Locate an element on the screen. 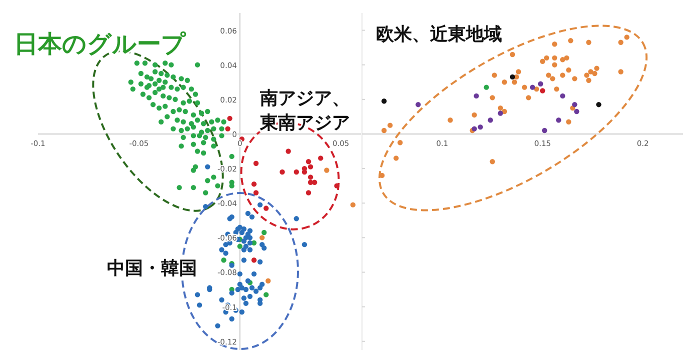 Image resolution: width=684 pixels, height=354 pixels. annotation: 中国・韓国 is located at coordinates (152, 268).